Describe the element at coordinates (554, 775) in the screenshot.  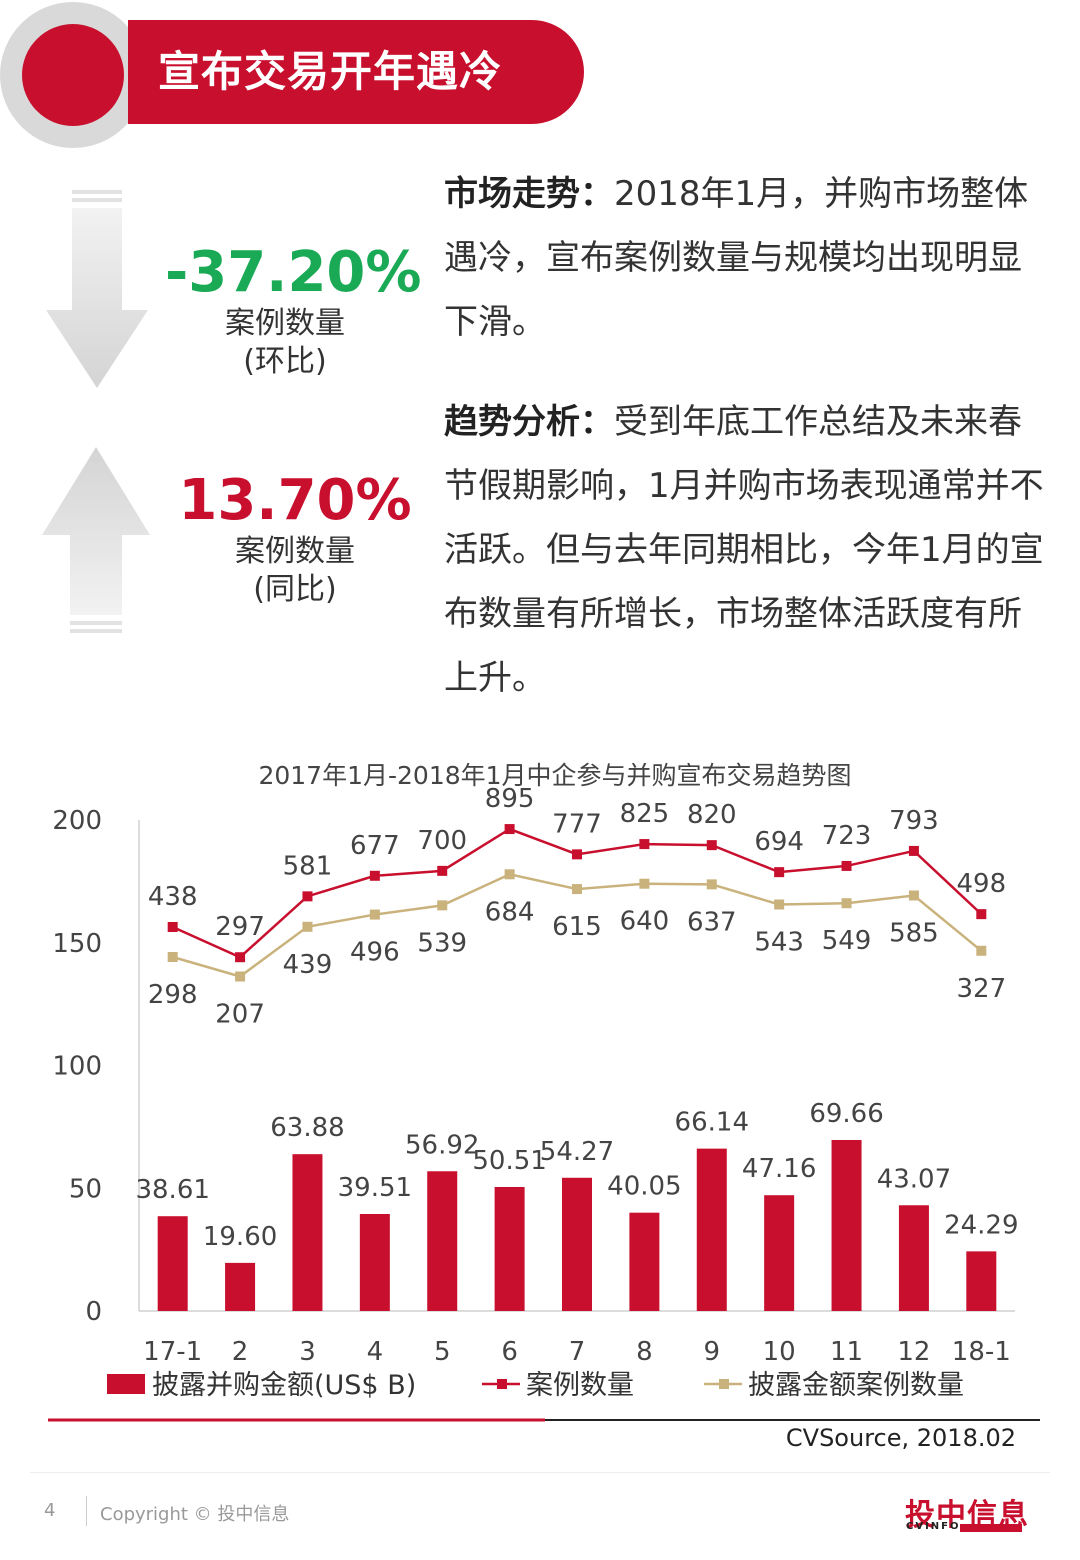
I see `chart-title: 2017年1月-2018年1月中企参与并购宣布交易趋势图` at that location.